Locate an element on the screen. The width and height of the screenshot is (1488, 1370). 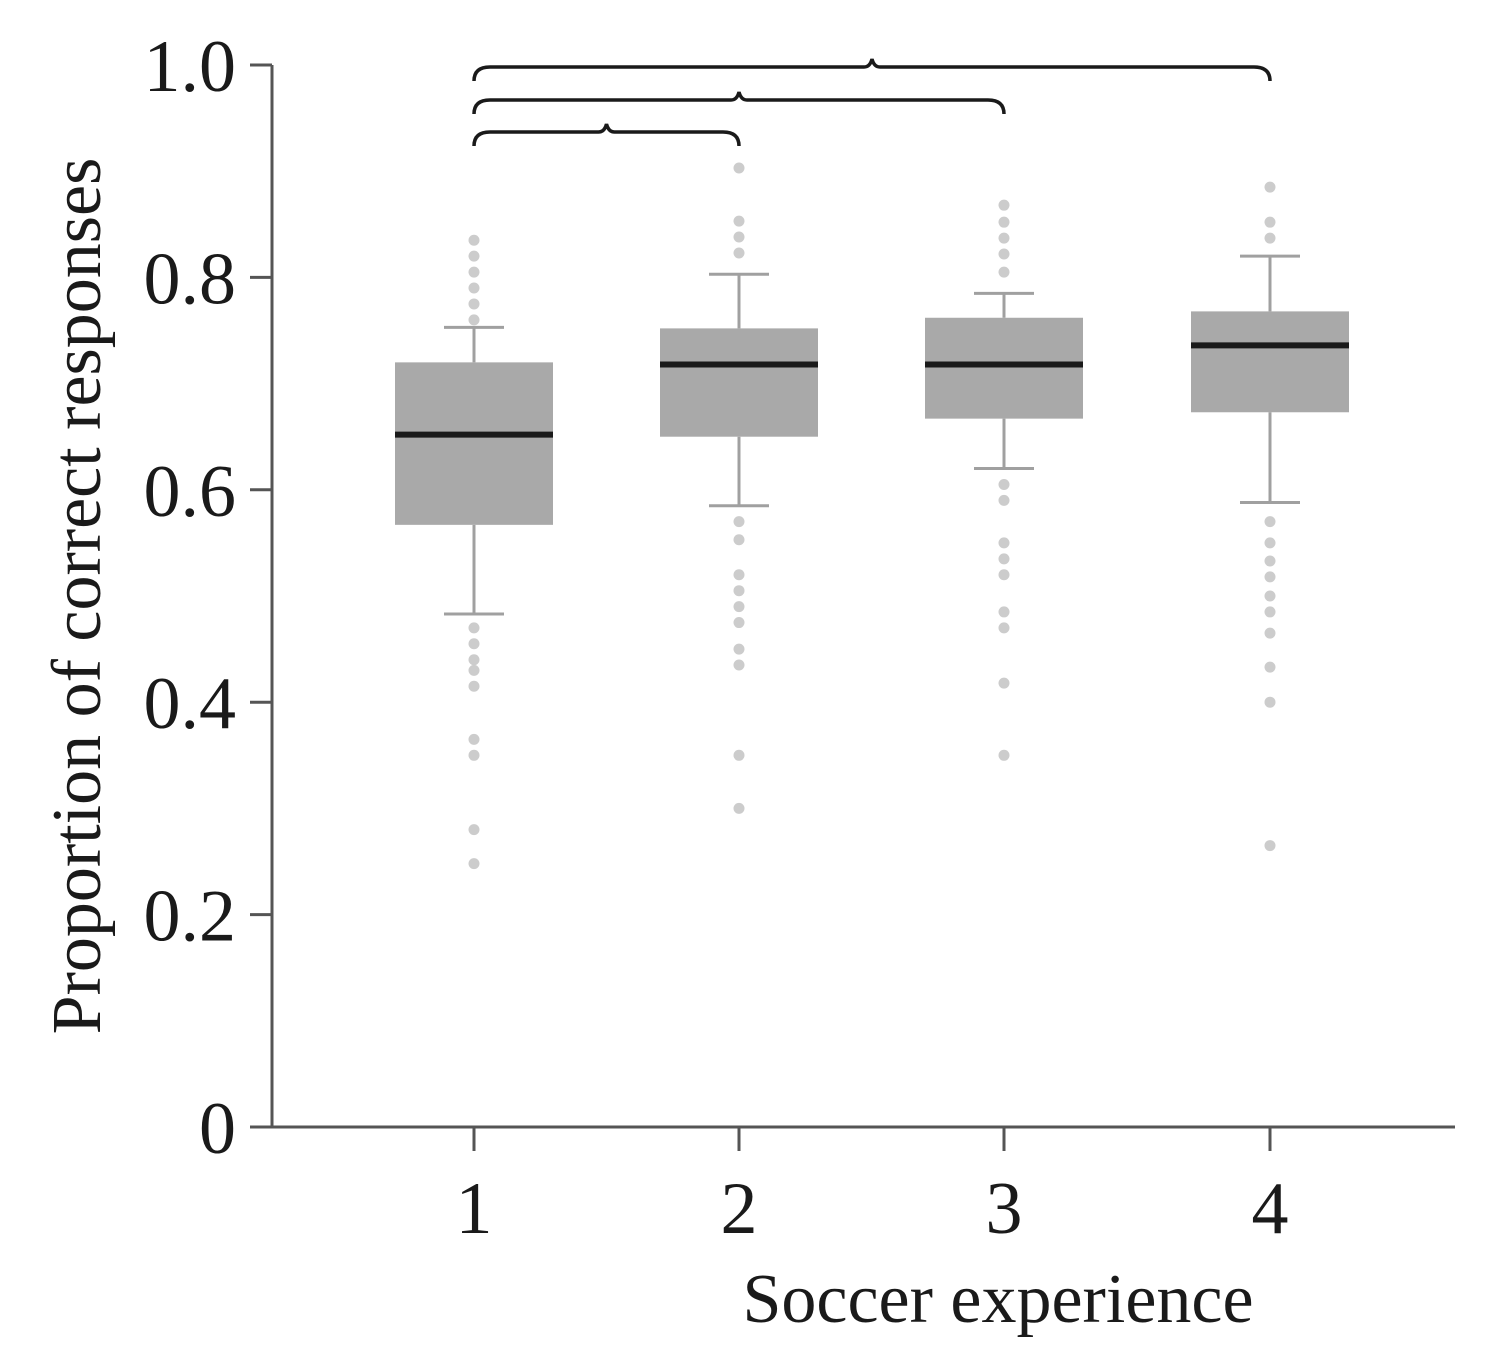
y-tick-label: 0.6 is located at coordinates (190, 492).